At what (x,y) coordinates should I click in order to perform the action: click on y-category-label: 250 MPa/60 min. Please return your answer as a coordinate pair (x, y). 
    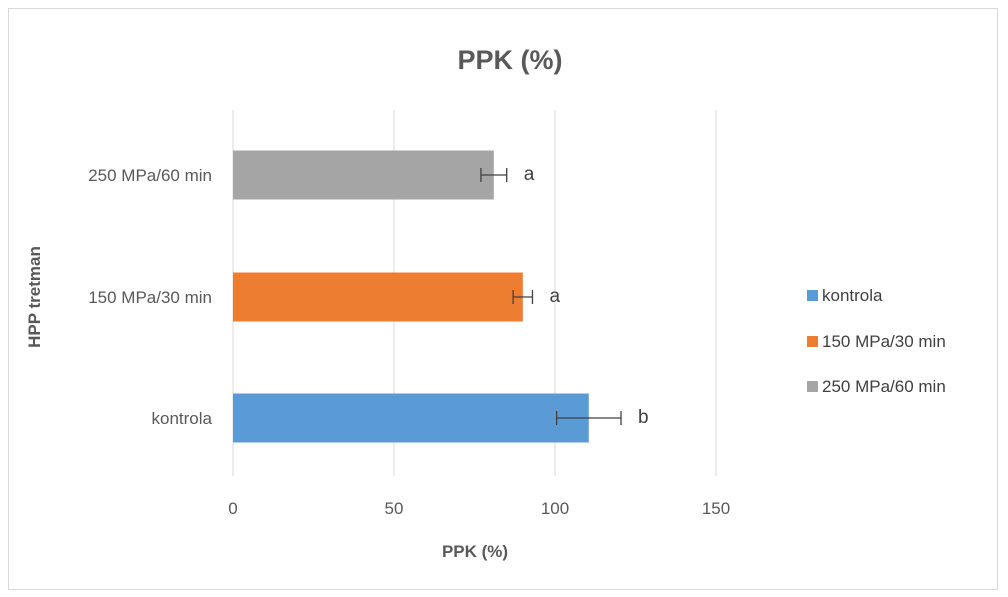
    Looking at the image, I should click on (150, 175).